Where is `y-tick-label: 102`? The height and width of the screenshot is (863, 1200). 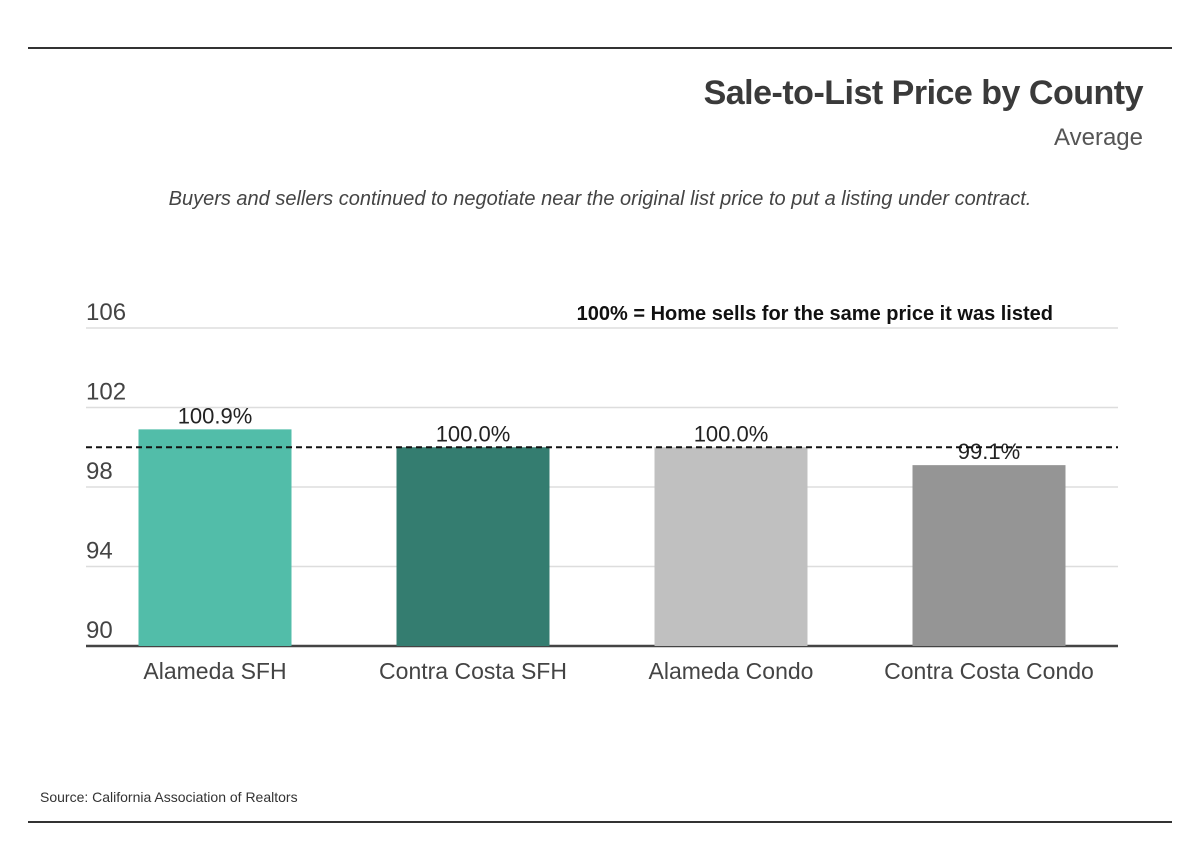 y-tick-label: 102 is located at coordinates (106, 392).